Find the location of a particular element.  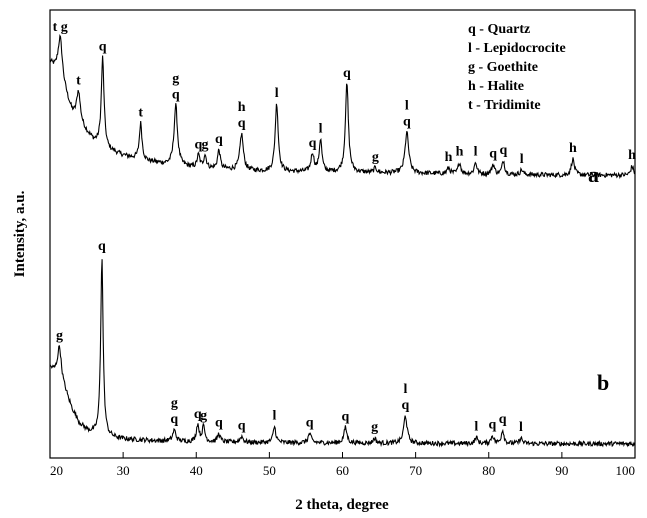

peak-label-a-15-0: h is located at coordinates (449, 157).